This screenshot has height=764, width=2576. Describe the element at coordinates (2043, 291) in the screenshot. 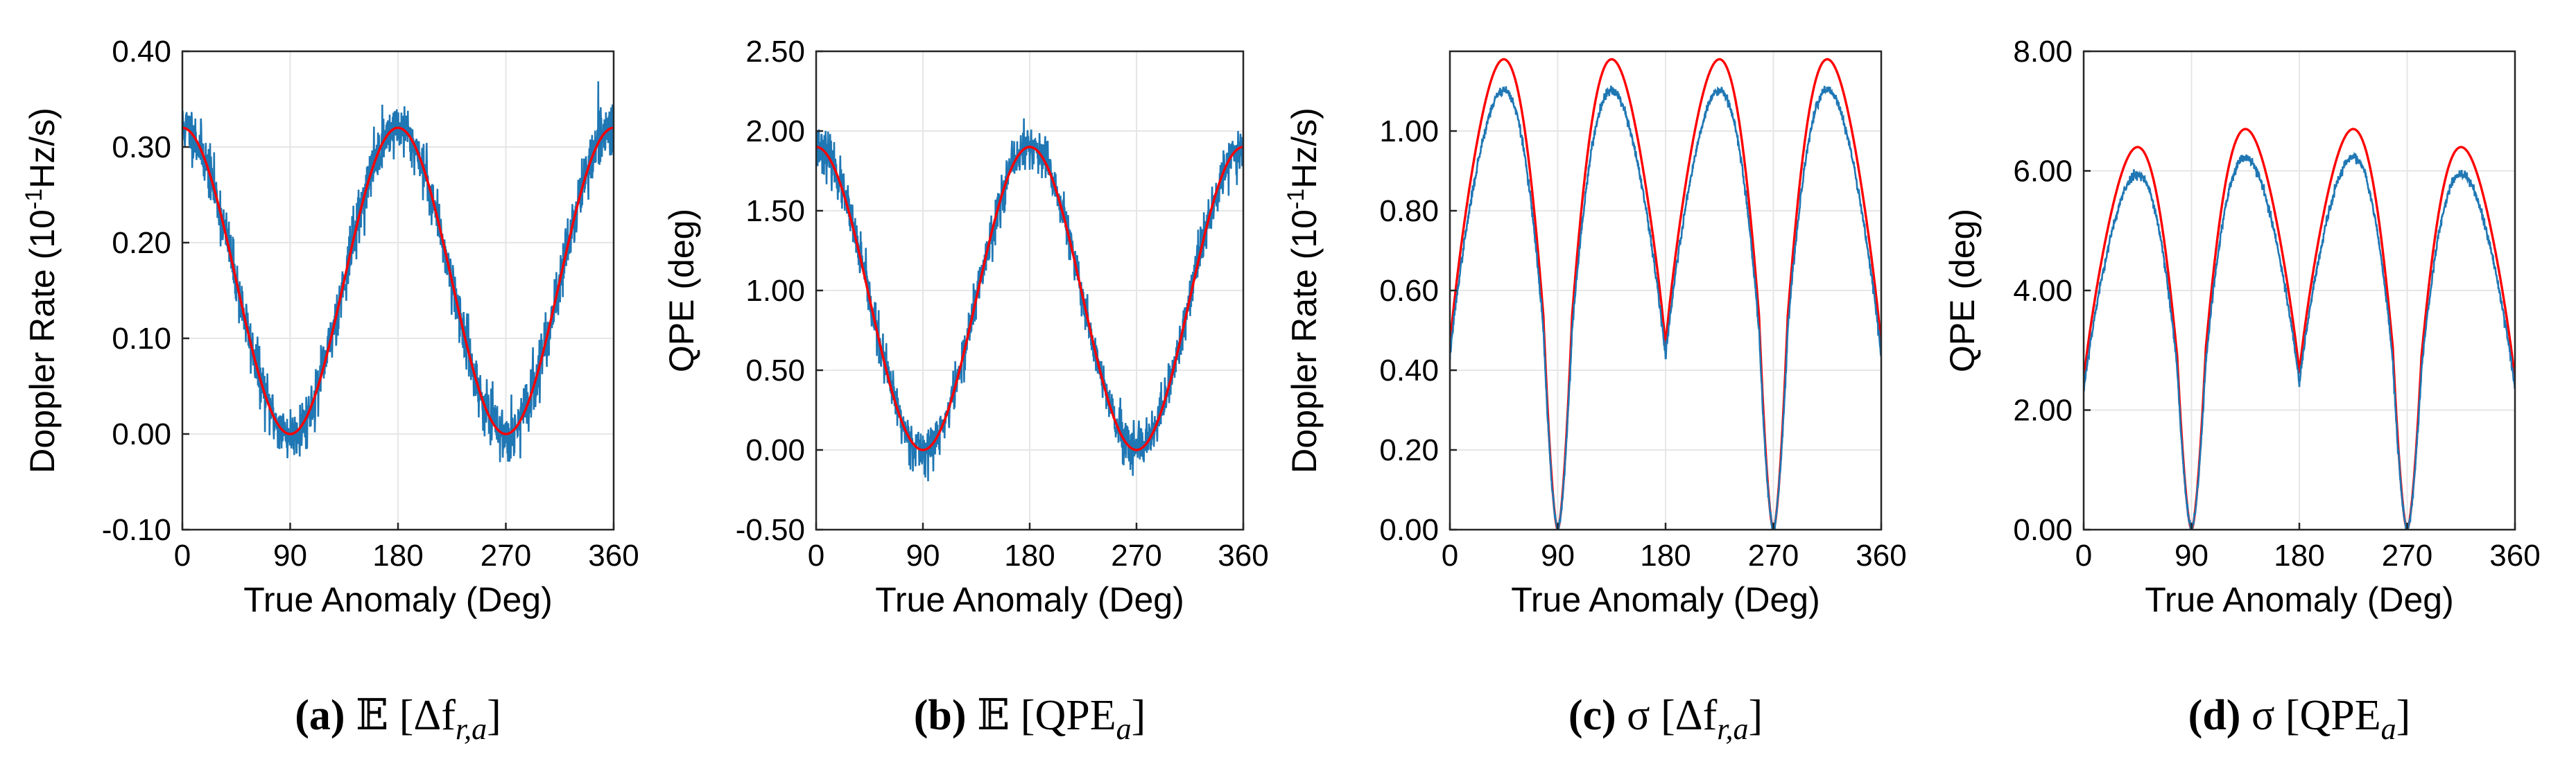

I see `y-tick-label: 4.00` at that location.